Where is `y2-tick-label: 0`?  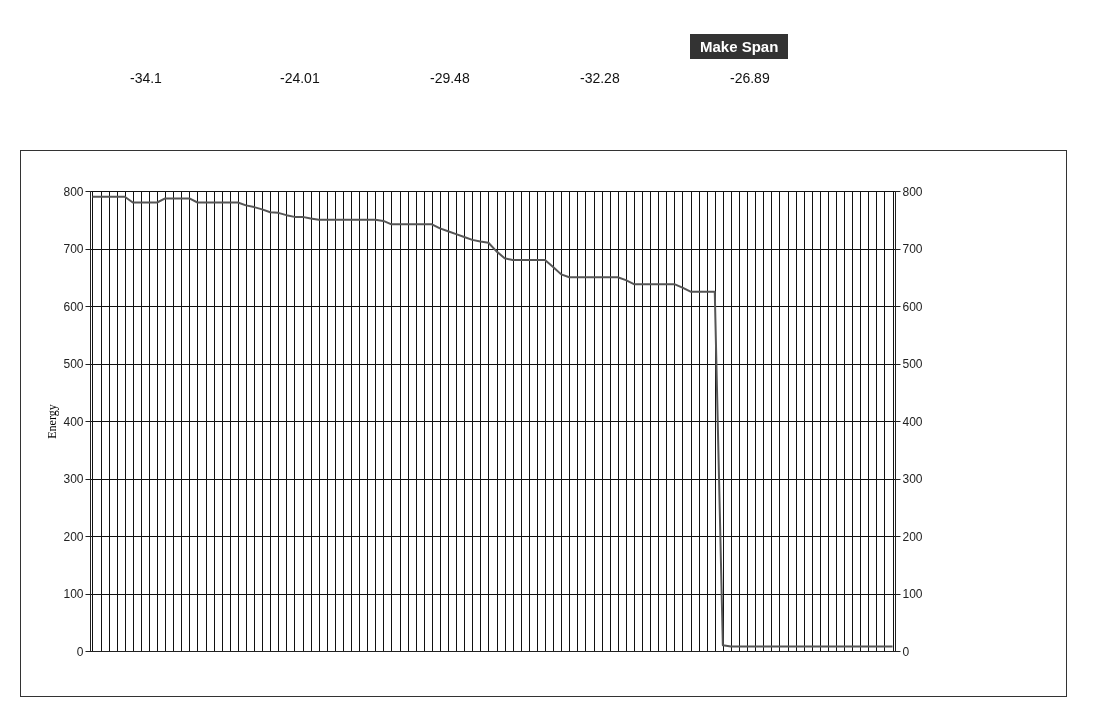
y2-tick-label: 0 is located at coordinates (906, 651).